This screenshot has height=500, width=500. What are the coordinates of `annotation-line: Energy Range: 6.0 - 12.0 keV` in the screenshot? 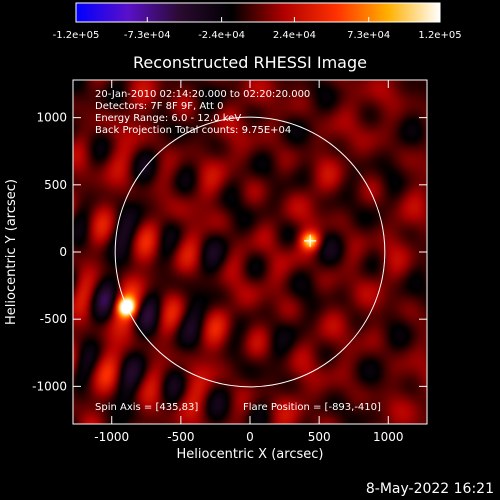 It's located at (168, 118).